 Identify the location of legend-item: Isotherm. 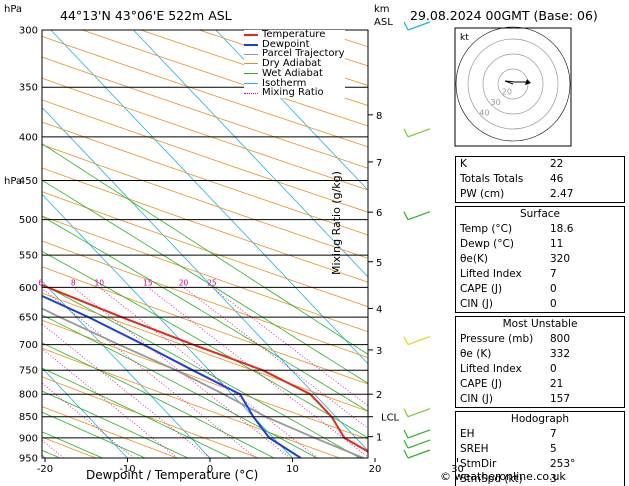
(294, 83).